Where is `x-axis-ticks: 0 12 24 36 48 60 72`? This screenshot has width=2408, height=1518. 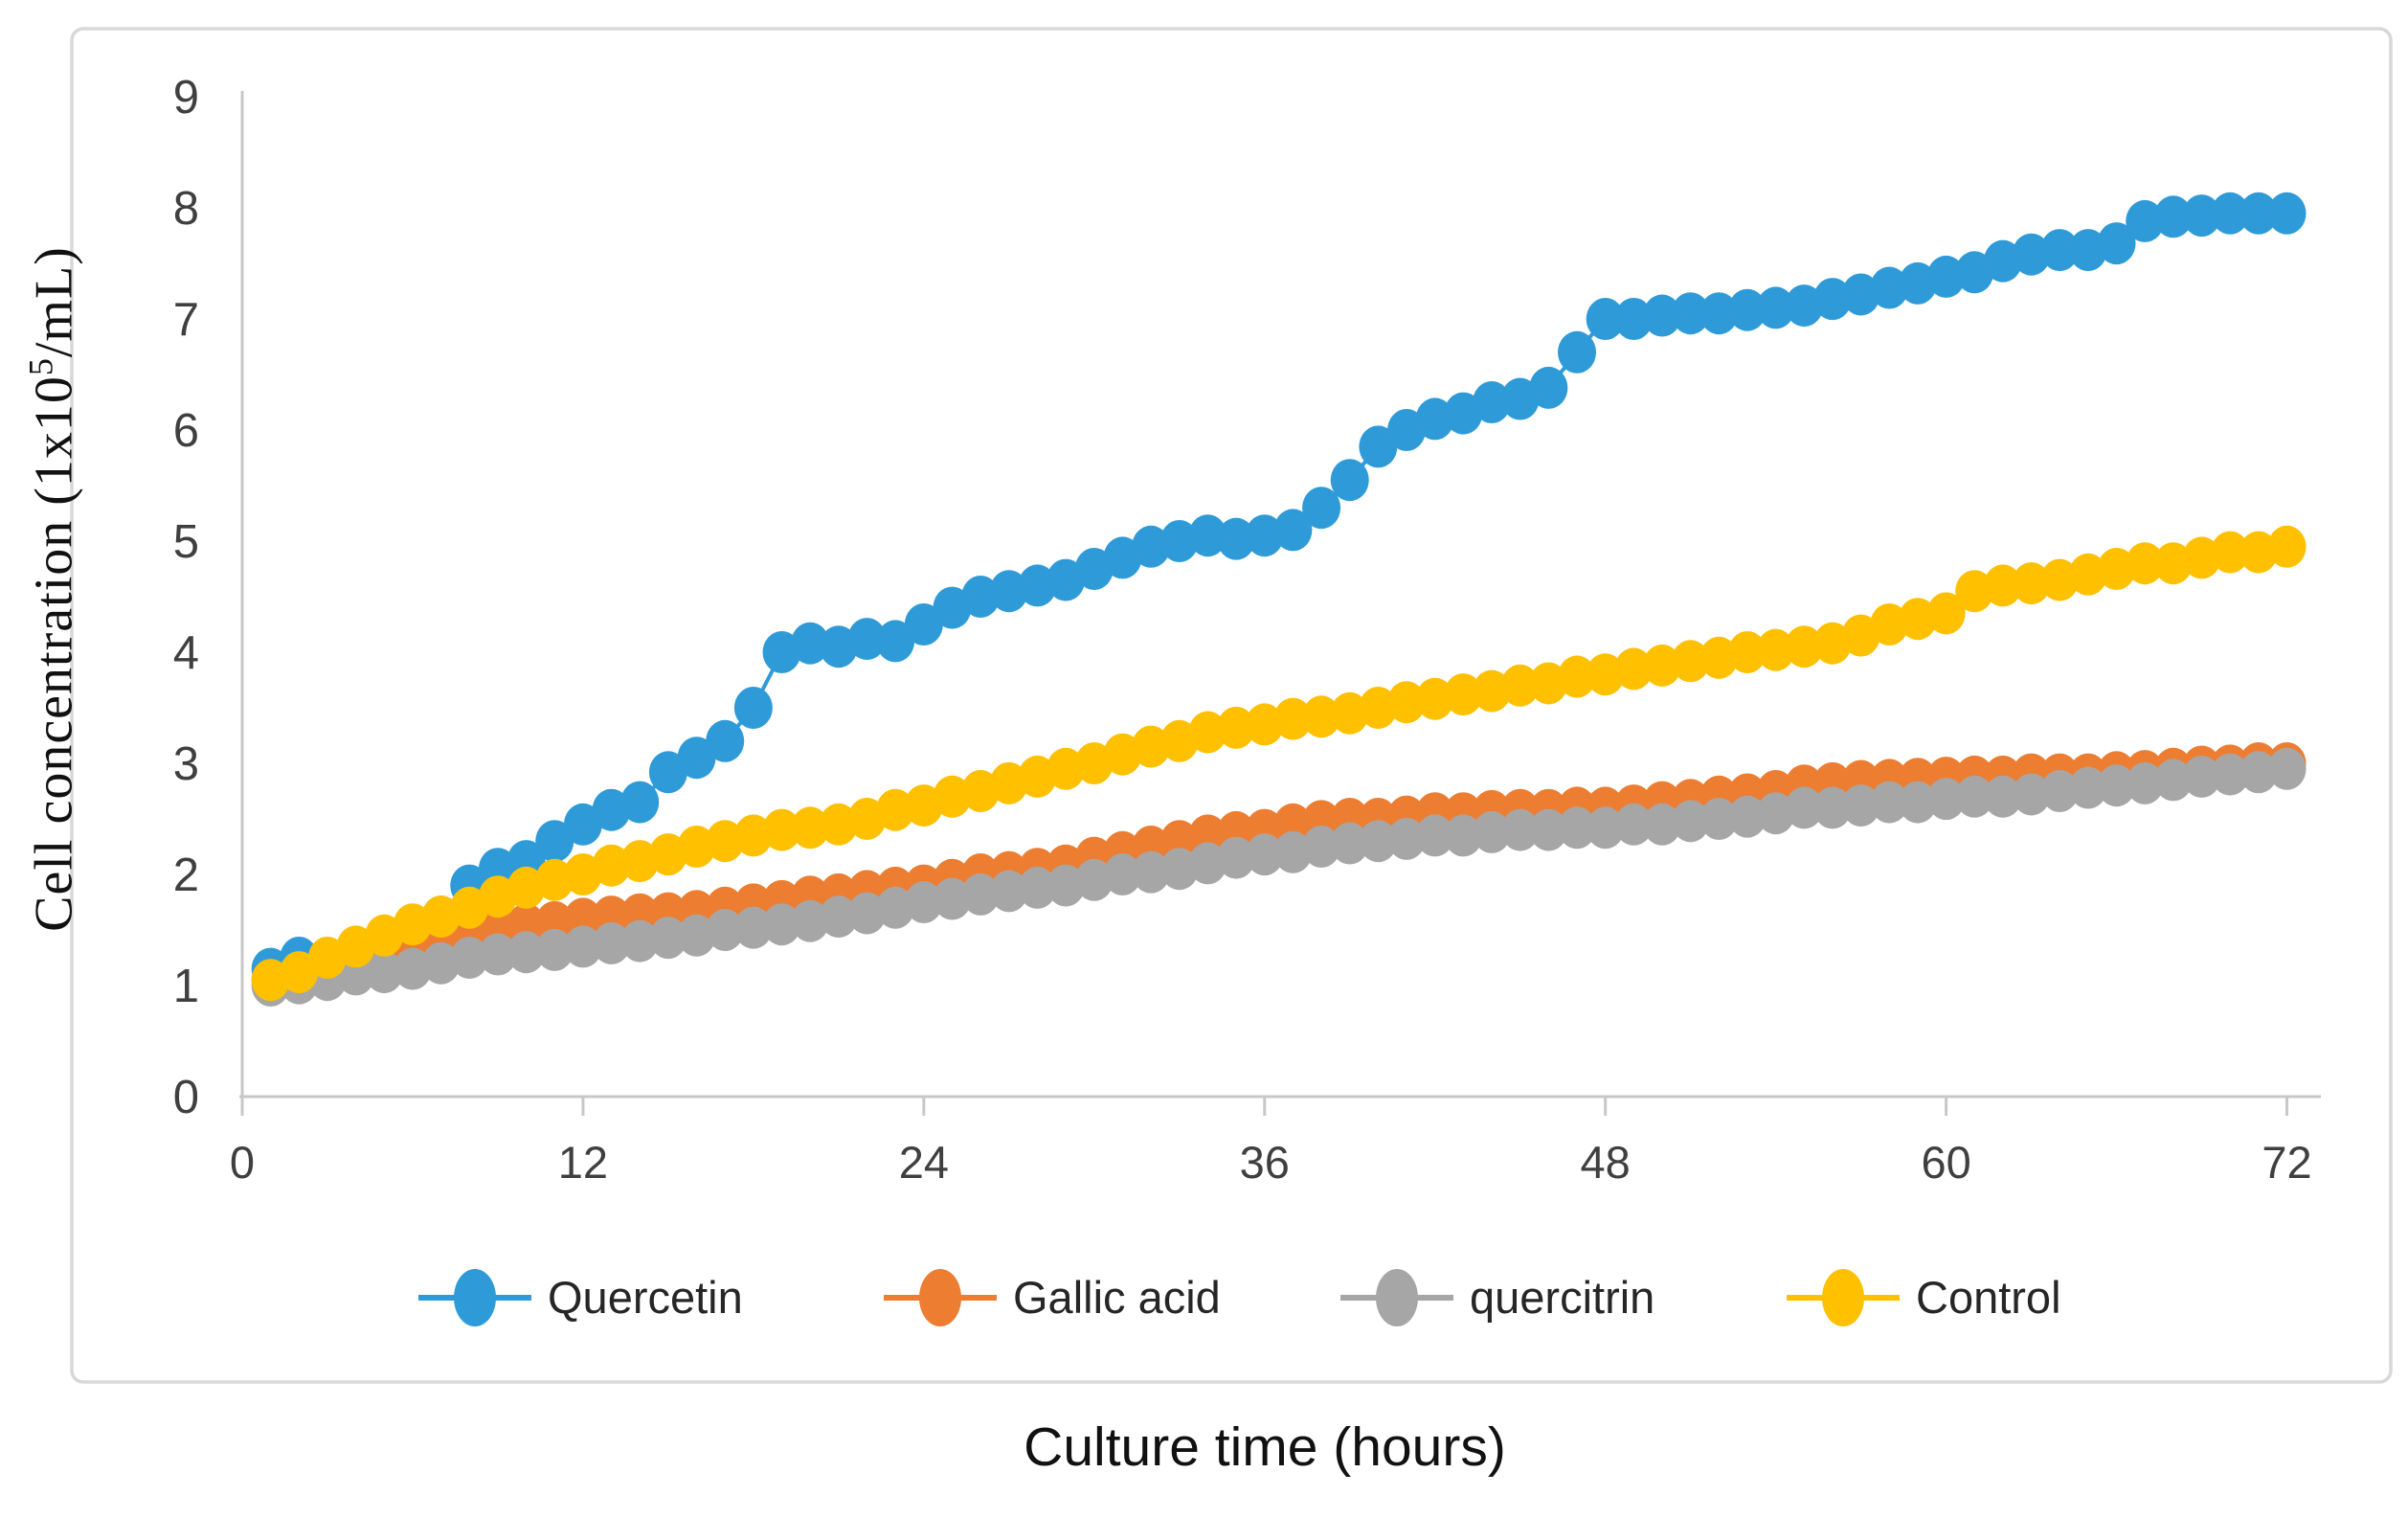
x-axis-ticks: 0 12 24 36 48 60 72 is located at coordinates (1271, 1142).